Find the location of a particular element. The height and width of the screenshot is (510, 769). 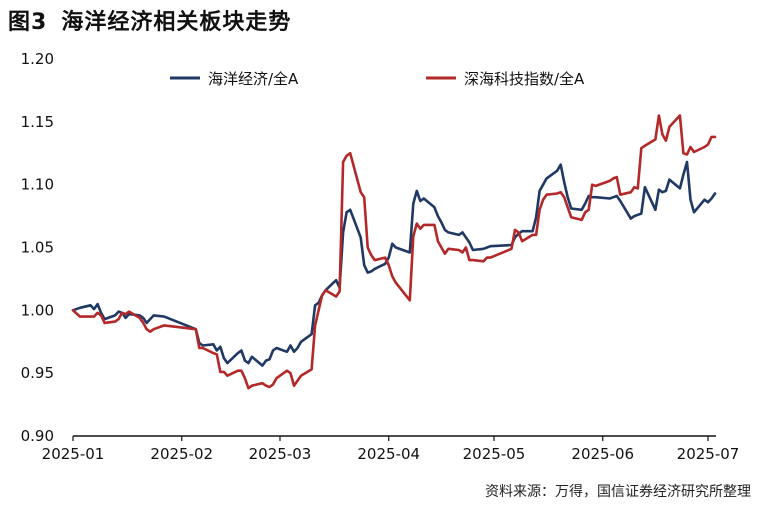

legend-label-2: 深海科技指数/全A is located at coordinates (524, 79).